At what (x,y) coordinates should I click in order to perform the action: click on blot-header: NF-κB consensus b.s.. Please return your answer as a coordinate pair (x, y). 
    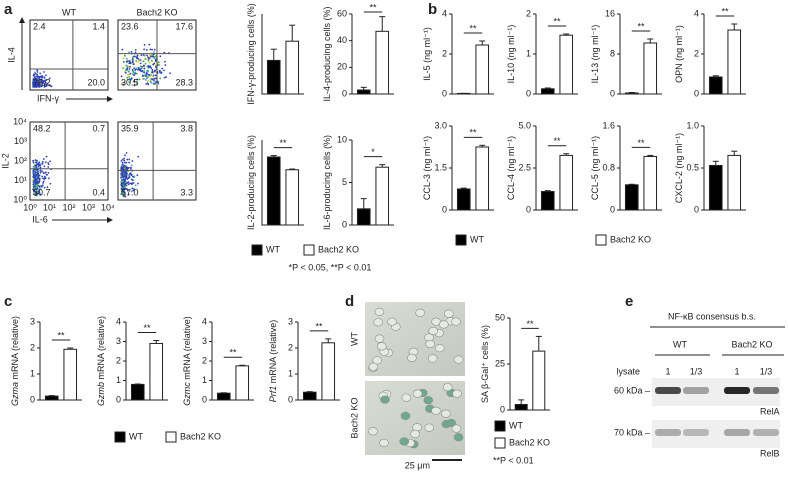
    Looking at the image, I should click on (712, 316).